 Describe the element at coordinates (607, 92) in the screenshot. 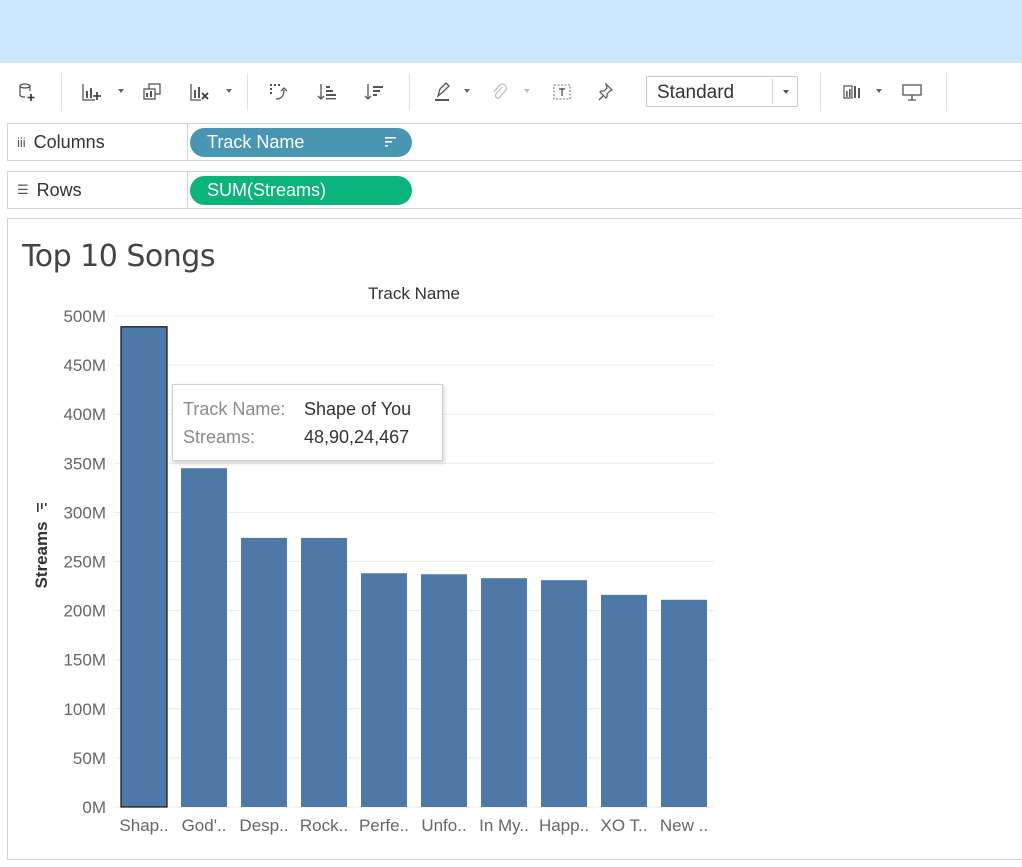

I see `pin-icon` at that location.